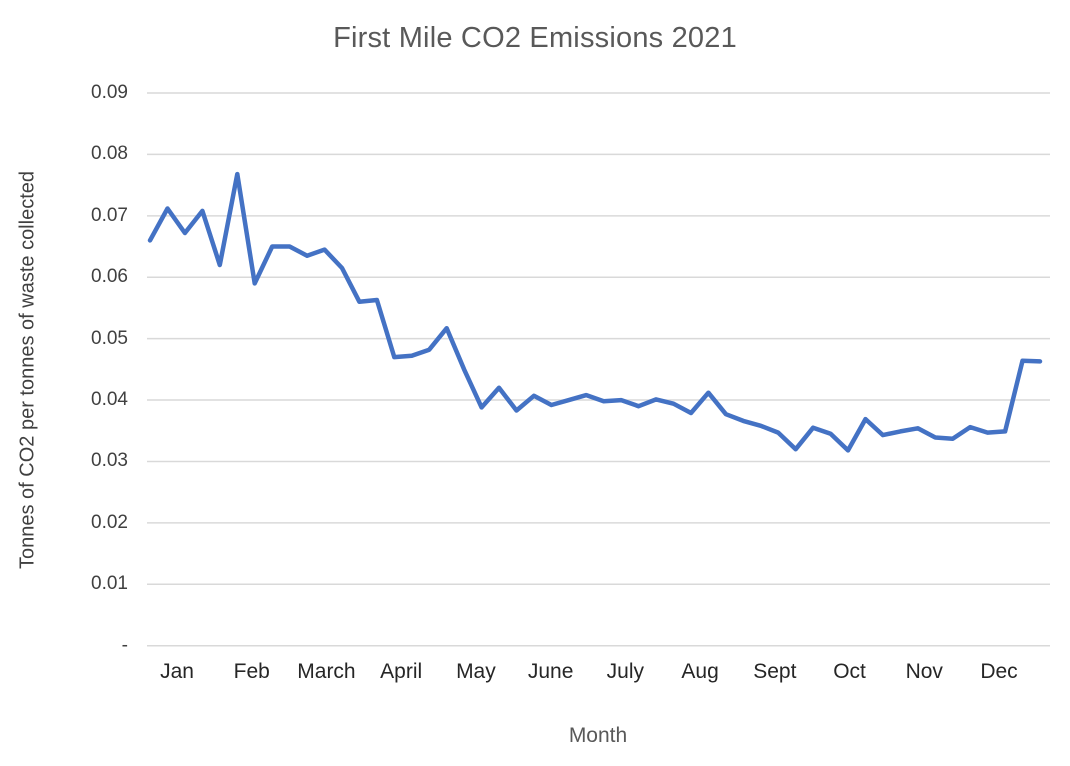 The height and width of the screenshot is (766, 1070). Describe the element at coordinates (924, 671) in the screenshot. I see `x-tick-label: Nov` at that location.